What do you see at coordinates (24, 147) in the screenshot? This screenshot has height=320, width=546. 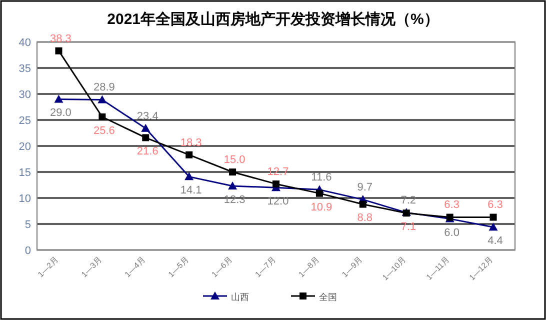 I see `y-tick-label: 20` at bounding box center [24, 147].